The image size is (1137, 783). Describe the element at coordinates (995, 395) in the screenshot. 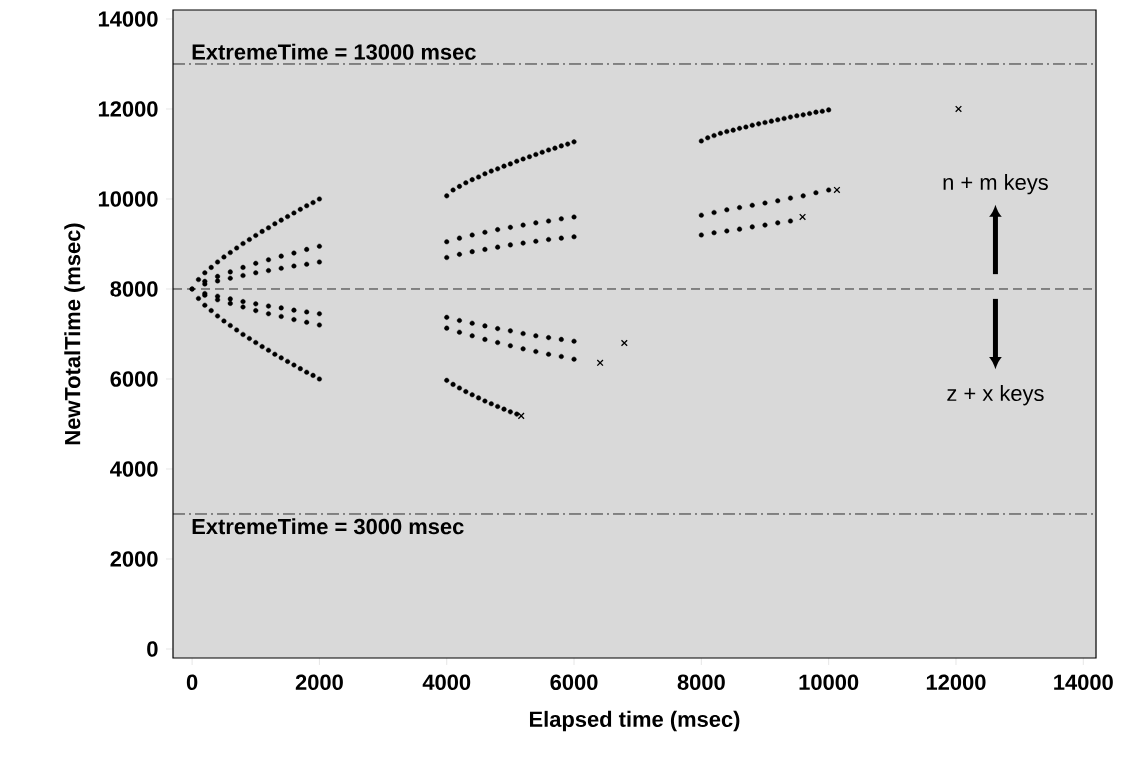

I see `annotation: z + x keys` at that location.